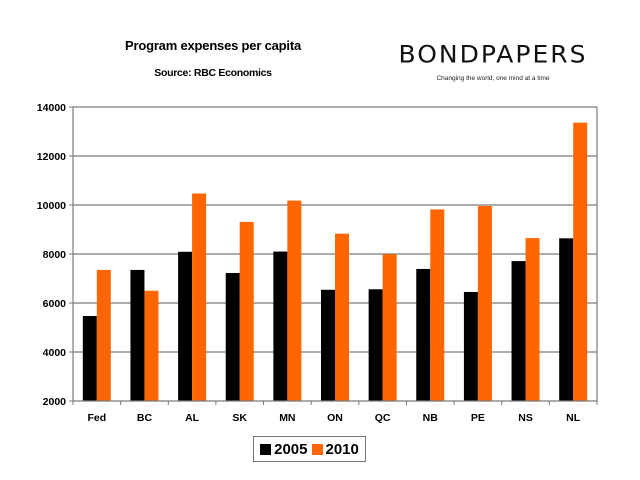  What do you see at coordinates (55, 255) in the screenshot?
I see `y-tick-label: 8000` at bounding box center [55, 255].